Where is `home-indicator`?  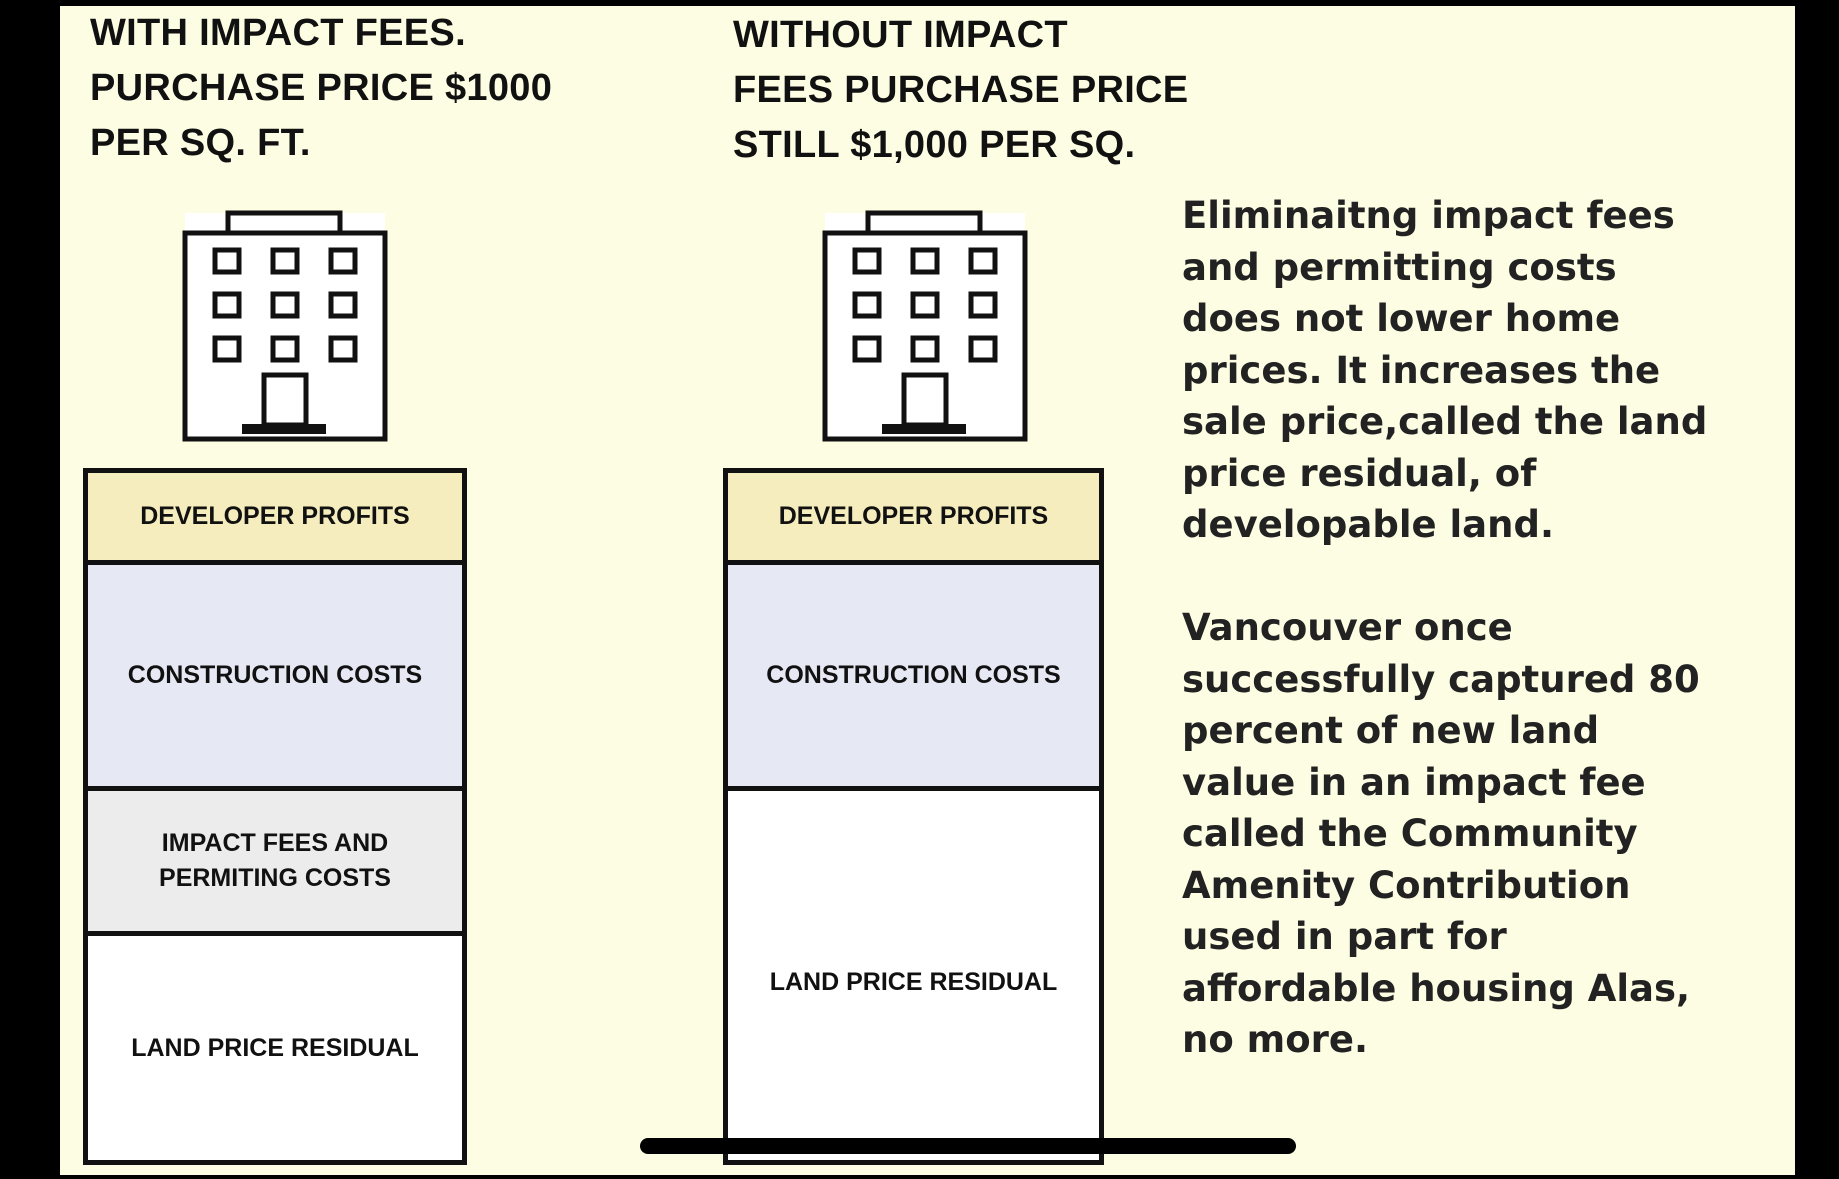 home-indicator is located at coordinates (968, 1146).